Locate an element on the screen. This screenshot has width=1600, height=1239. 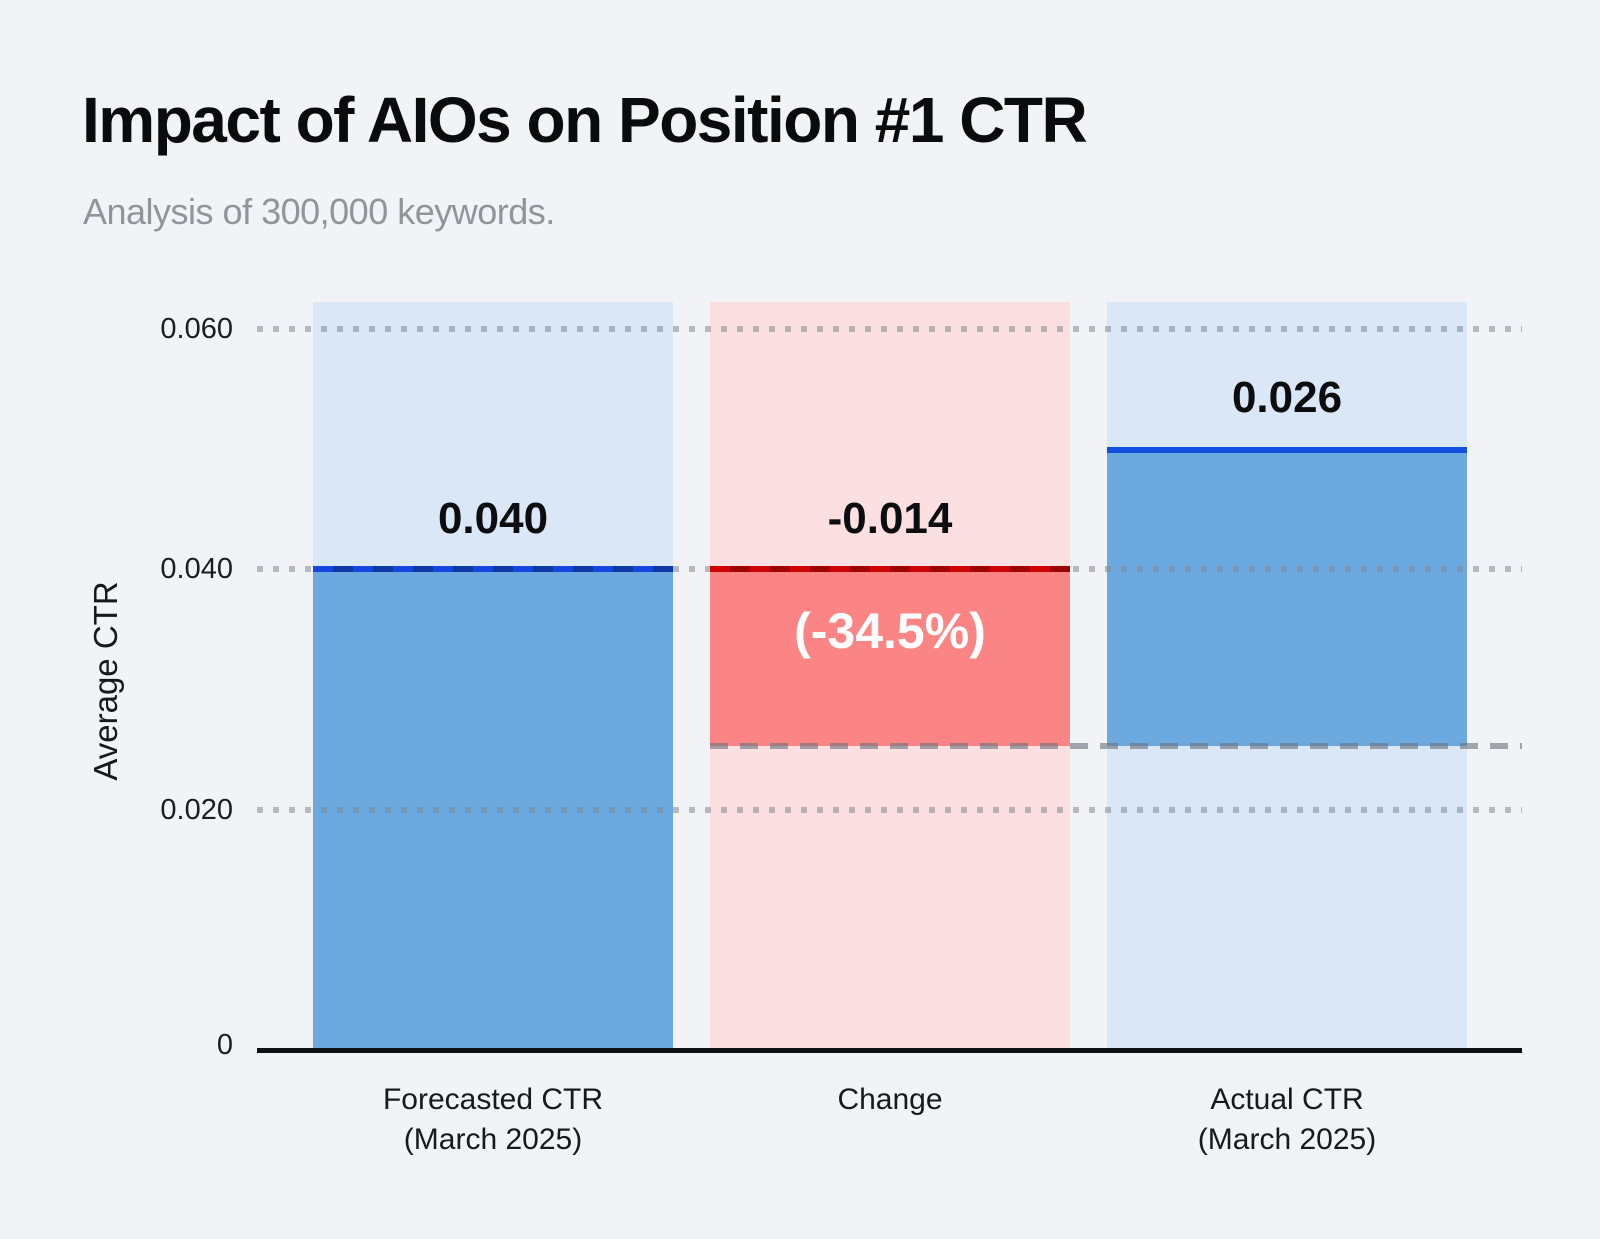
change-bar is located at coordinates (890, 659).